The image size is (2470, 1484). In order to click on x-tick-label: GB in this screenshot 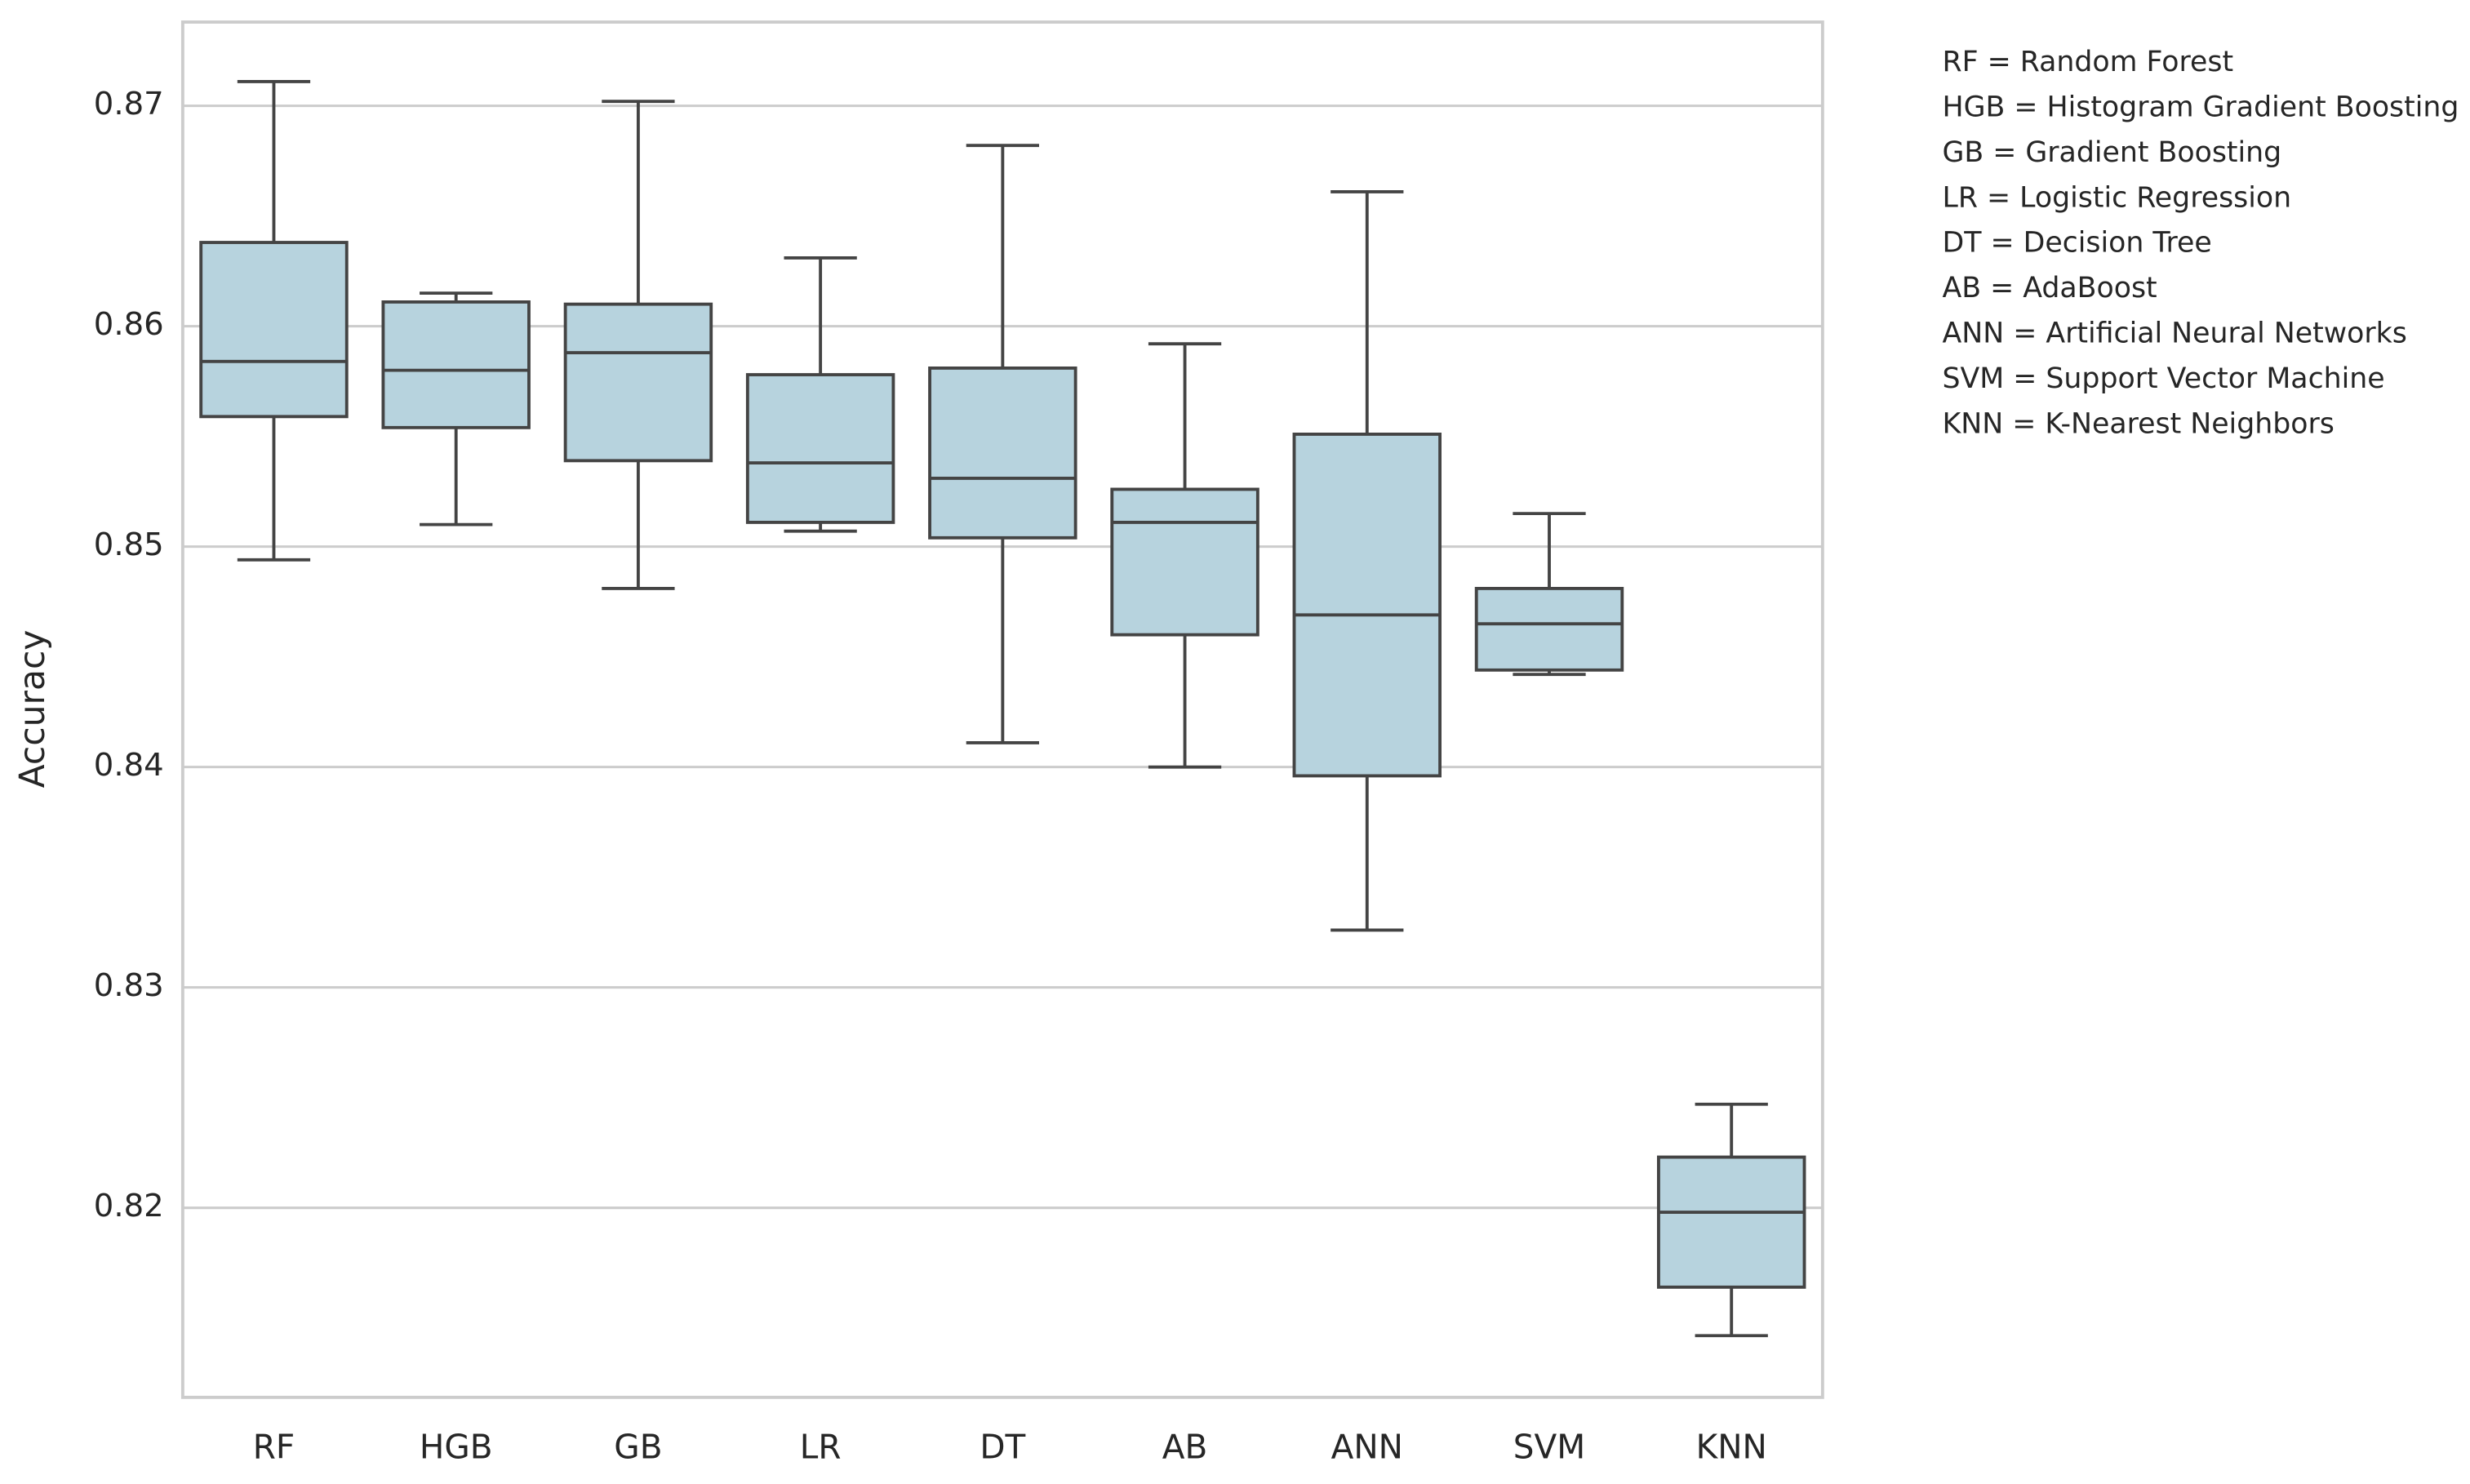, I will do `click(638, 1447)`.